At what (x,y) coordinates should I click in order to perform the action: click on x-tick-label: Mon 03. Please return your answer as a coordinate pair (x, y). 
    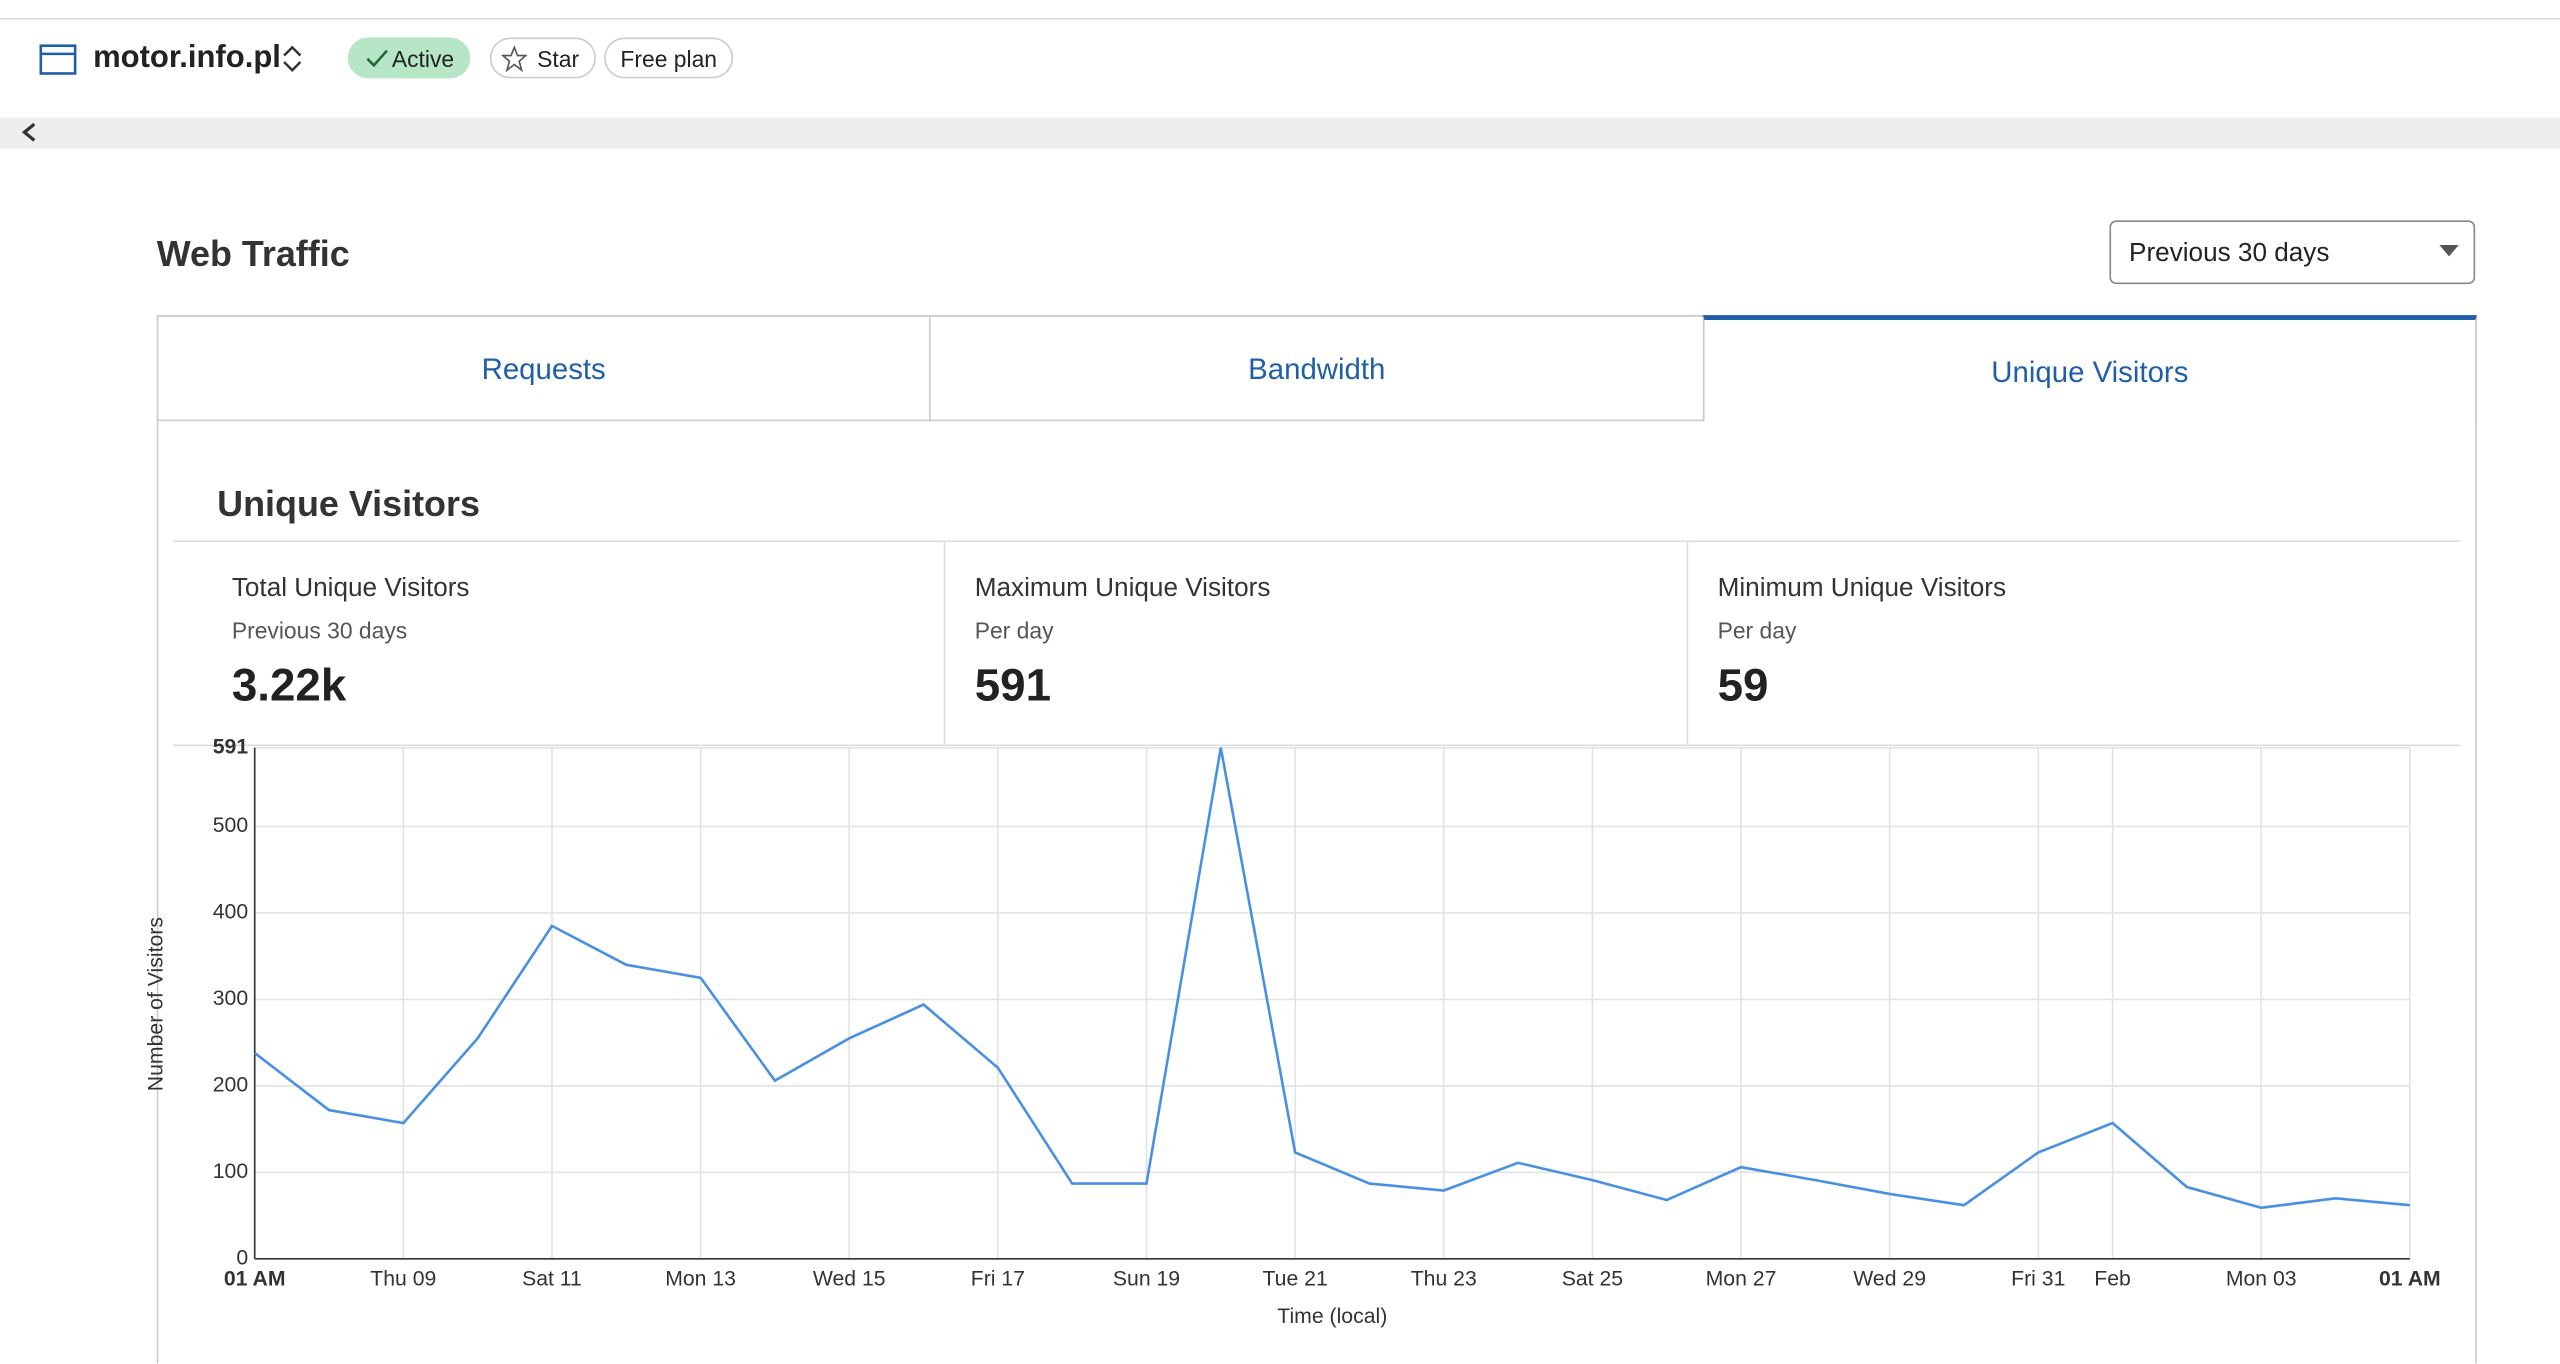
    Looking at the image, I should click on (2261, 1279).